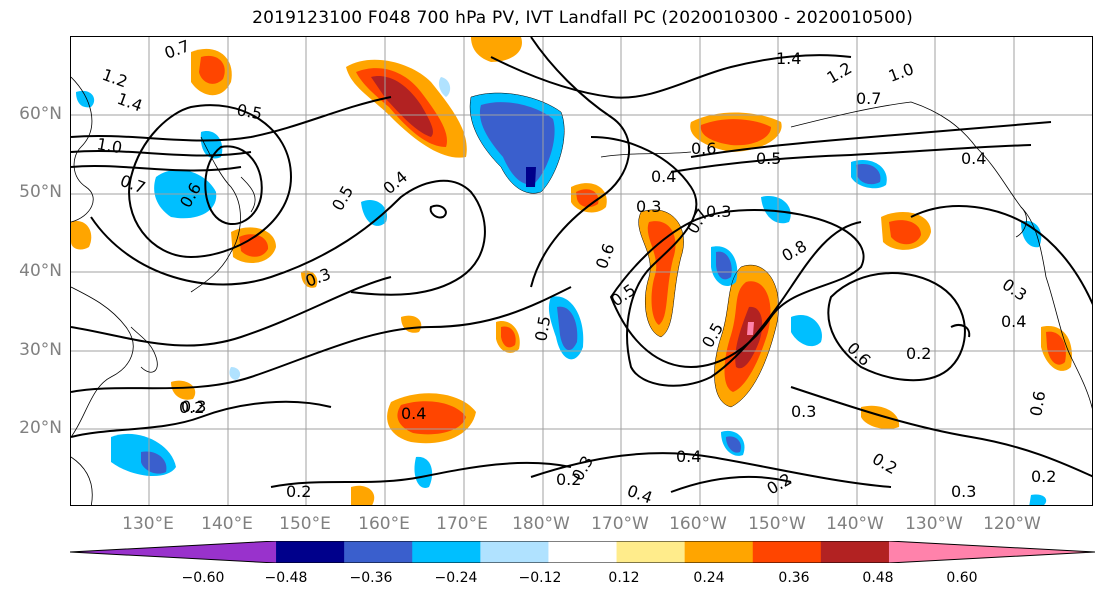 Image resolution: width=1105 pixels, height=601 pixels. Describe the element at coordinates (794, 578) in the screenshot. I see `colorbar-tick: 0.36` at that location.